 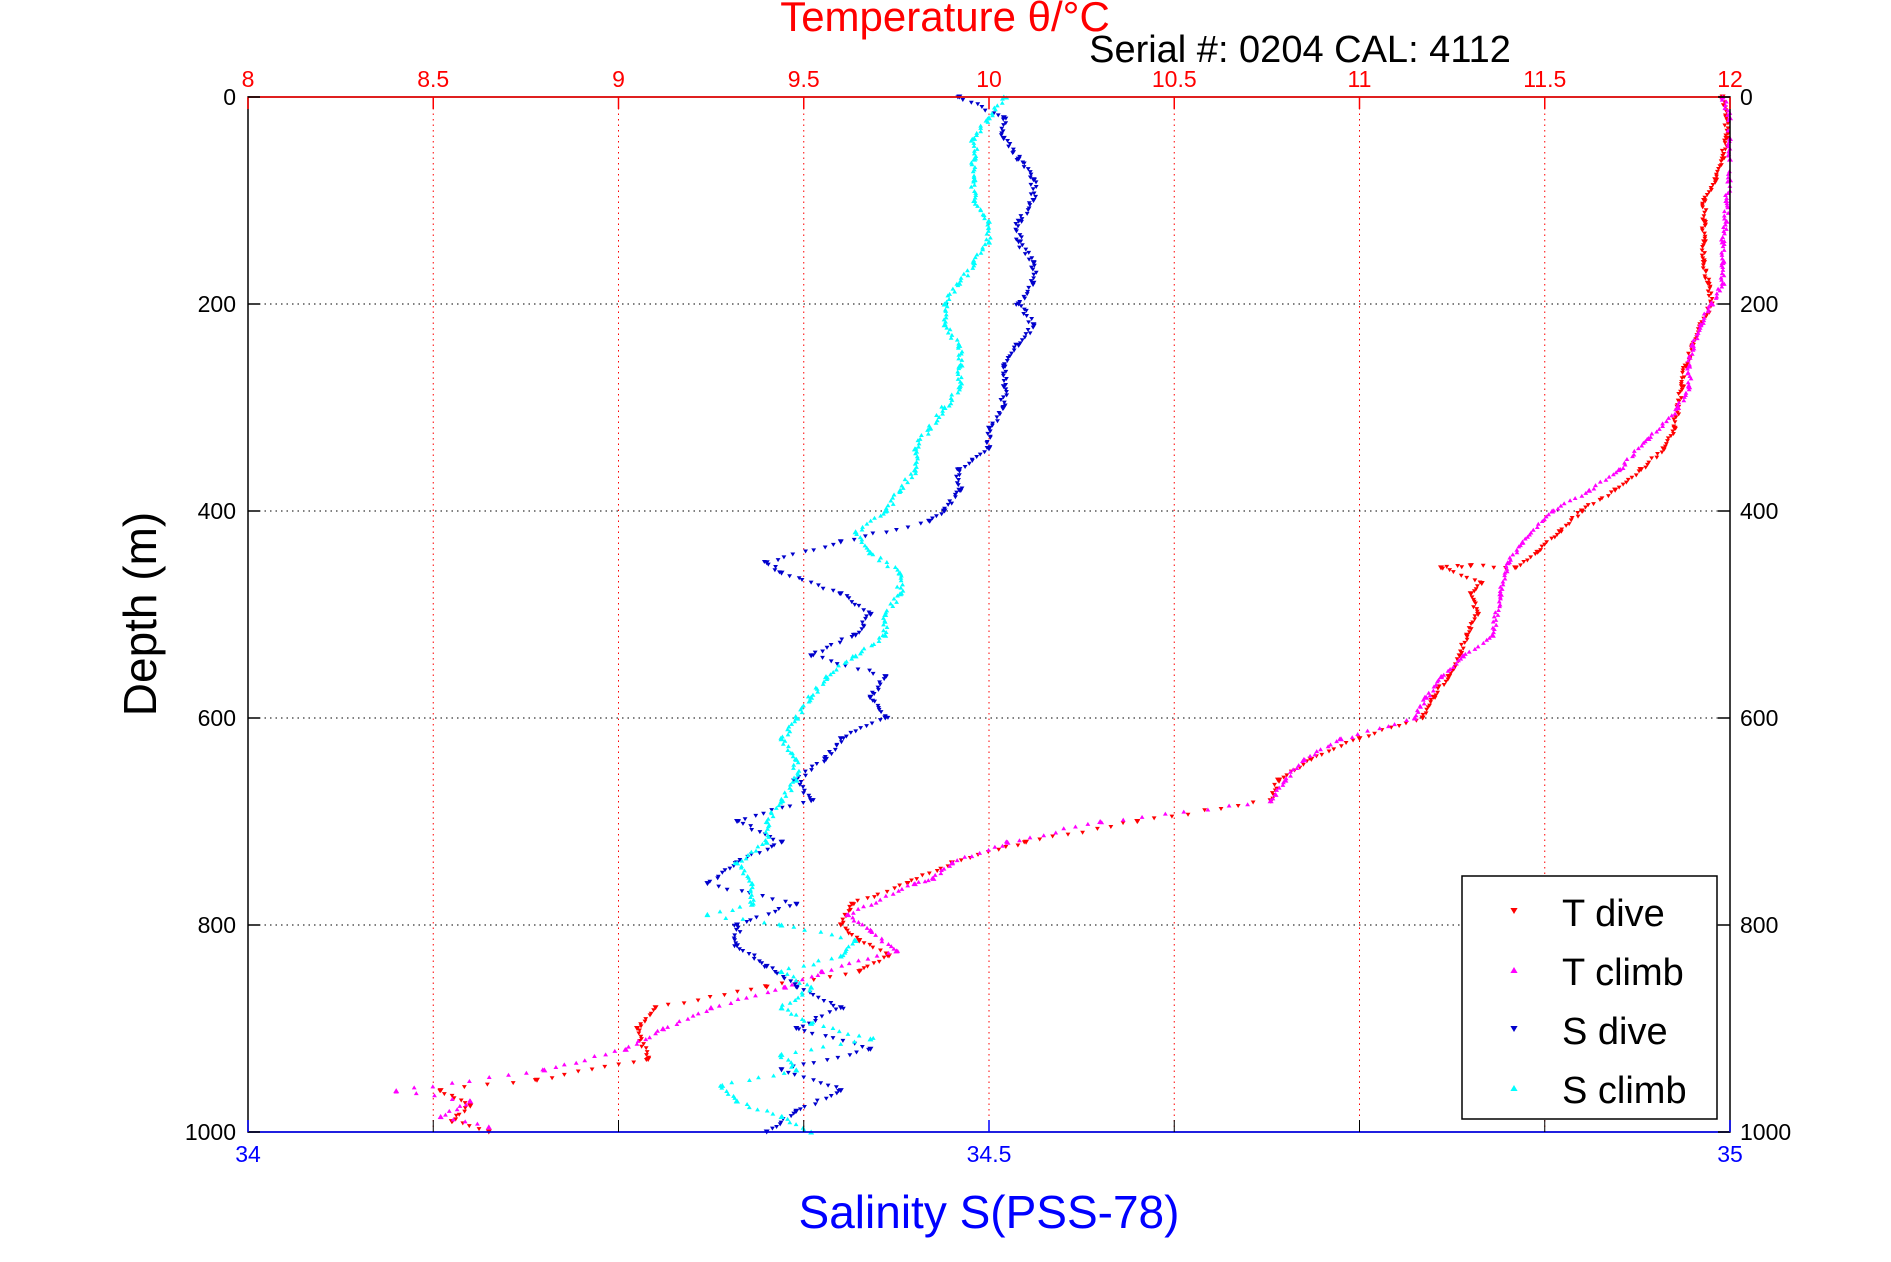 I want to click on bottom-tick-label: 34.5, so click(x=989, y=1154).